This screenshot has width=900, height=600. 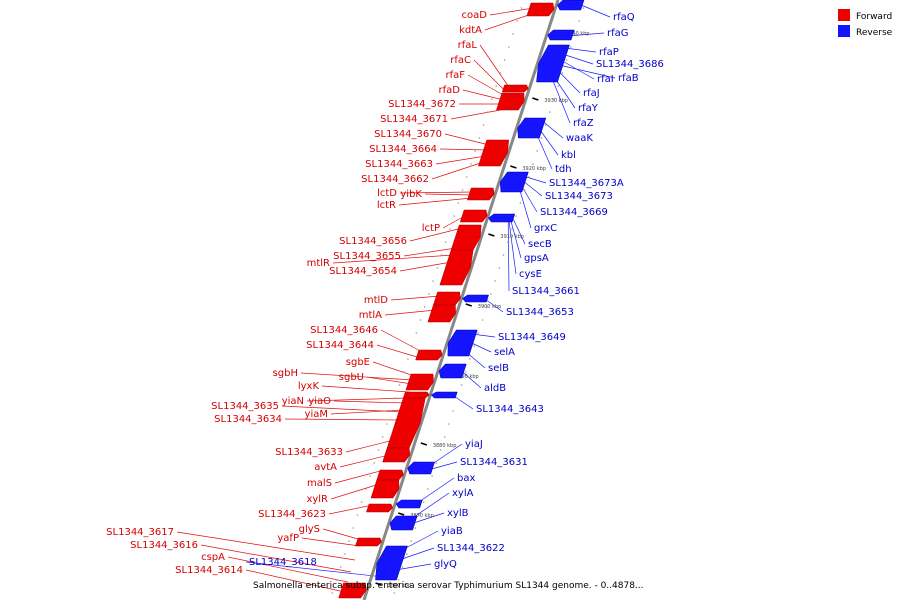 I want to click on gene-label-gpsa: gpsA, so click(x=536, y=258).